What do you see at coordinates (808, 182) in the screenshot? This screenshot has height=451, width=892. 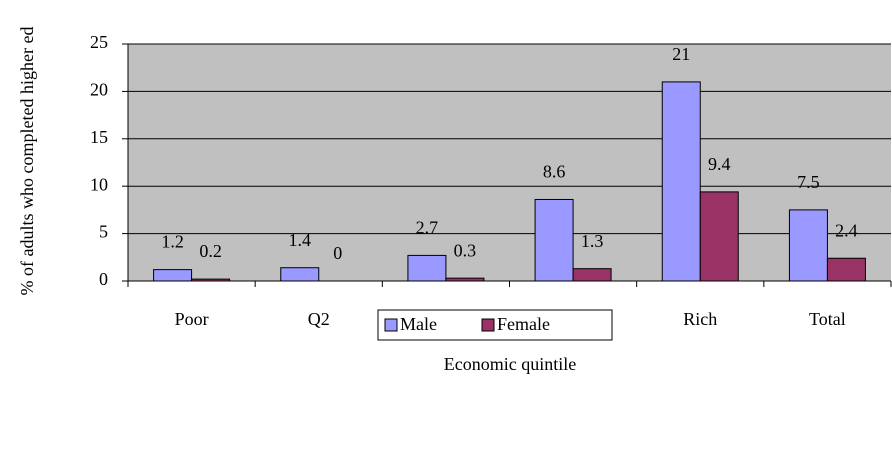 I see `data-label: 7.5` at bounding box center [808, 182].